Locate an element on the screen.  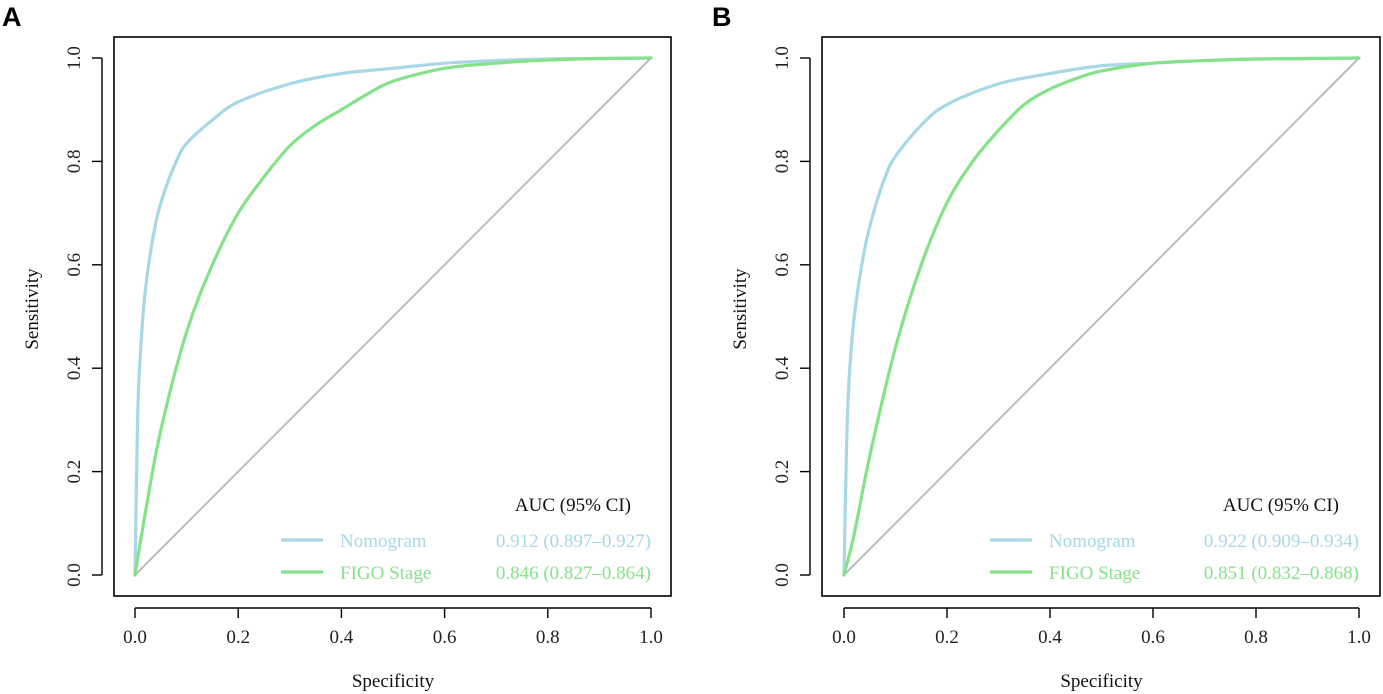
legend-auc-value: 0.846 (0.827–0.864) is located at coordinates (573, 573).